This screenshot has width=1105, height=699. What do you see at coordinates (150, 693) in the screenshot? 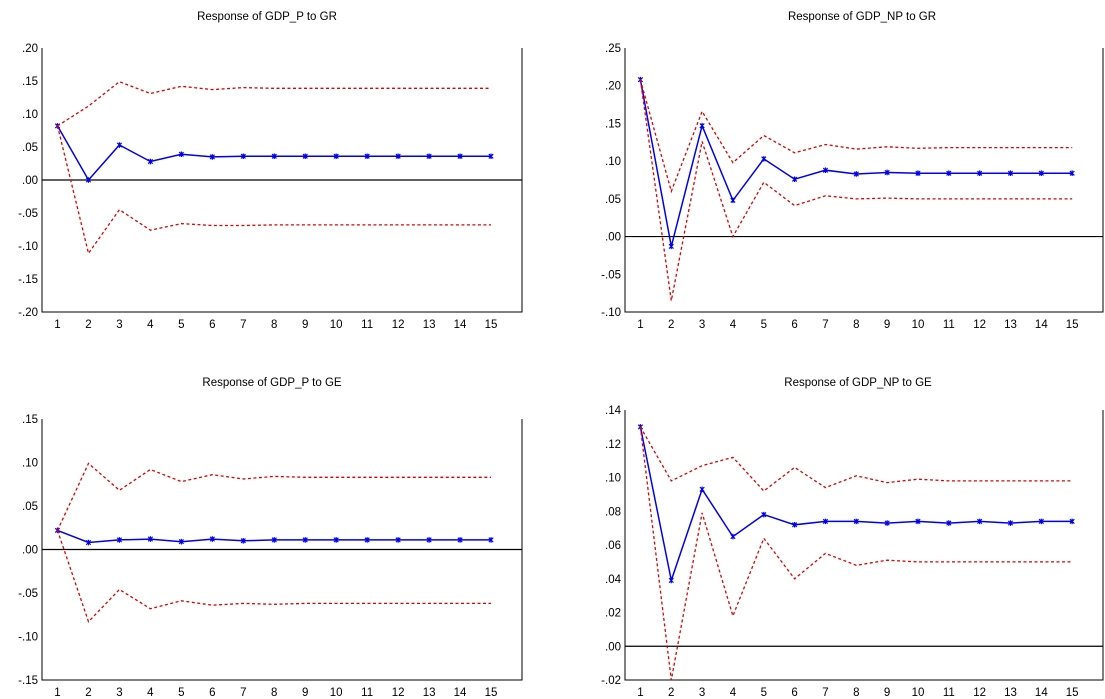
I see `x-tick-label: 4` at bounding box center [150, 693].